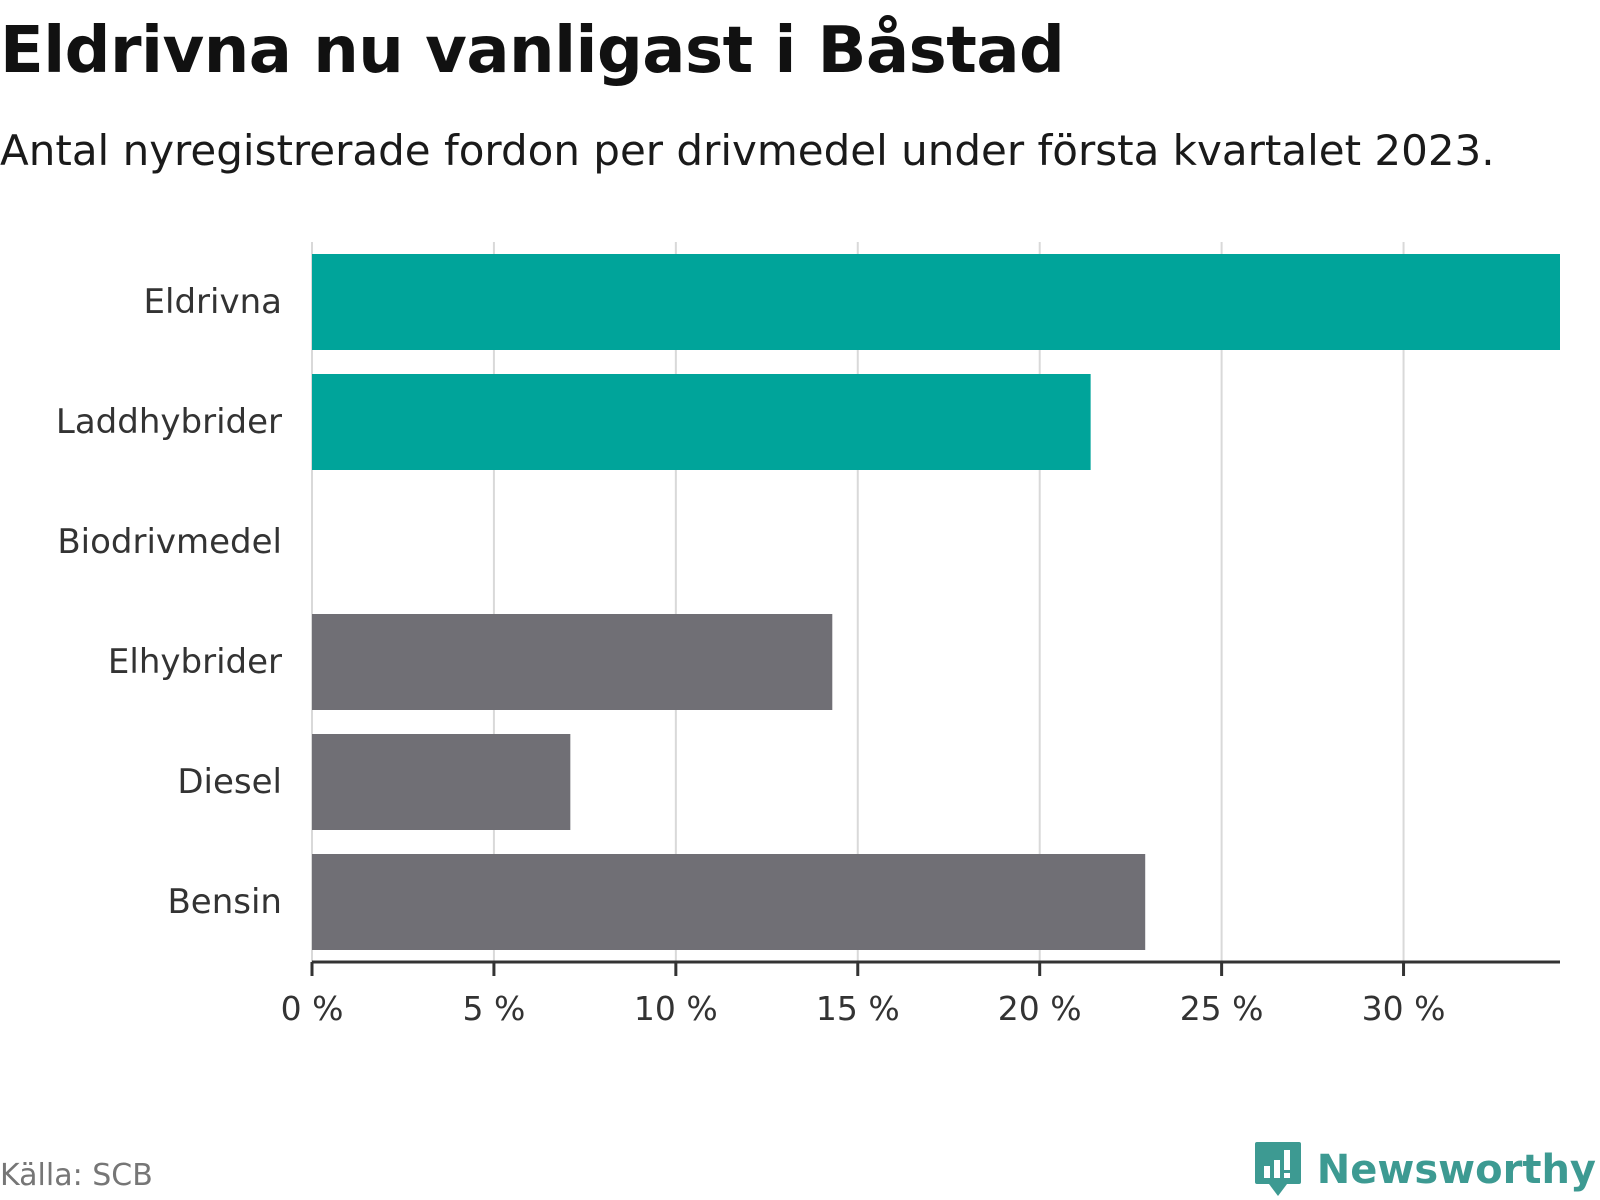 This screenshot has width=1600, height=1200. Describe the element at coordinates (169, 542) in the screenshot. I see `category-label: Biodrivmedel` at that location.